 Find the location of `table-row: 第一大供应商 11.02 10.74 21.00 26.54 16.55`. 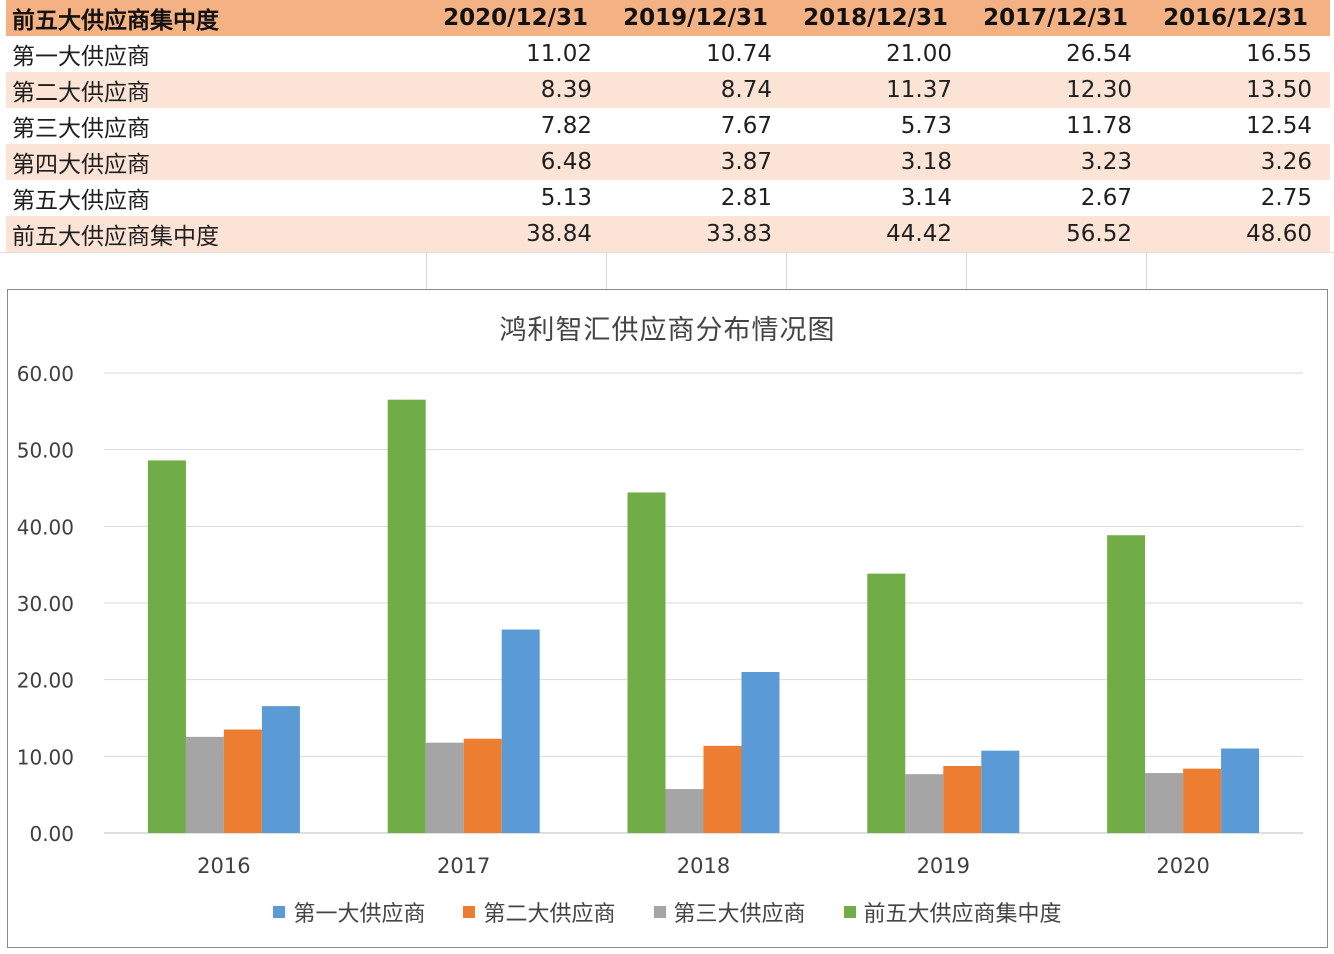

table-row: 第一大供应商 11.02 10.74 21.00 26.54 16.55 is located at coordinates (668, 54).